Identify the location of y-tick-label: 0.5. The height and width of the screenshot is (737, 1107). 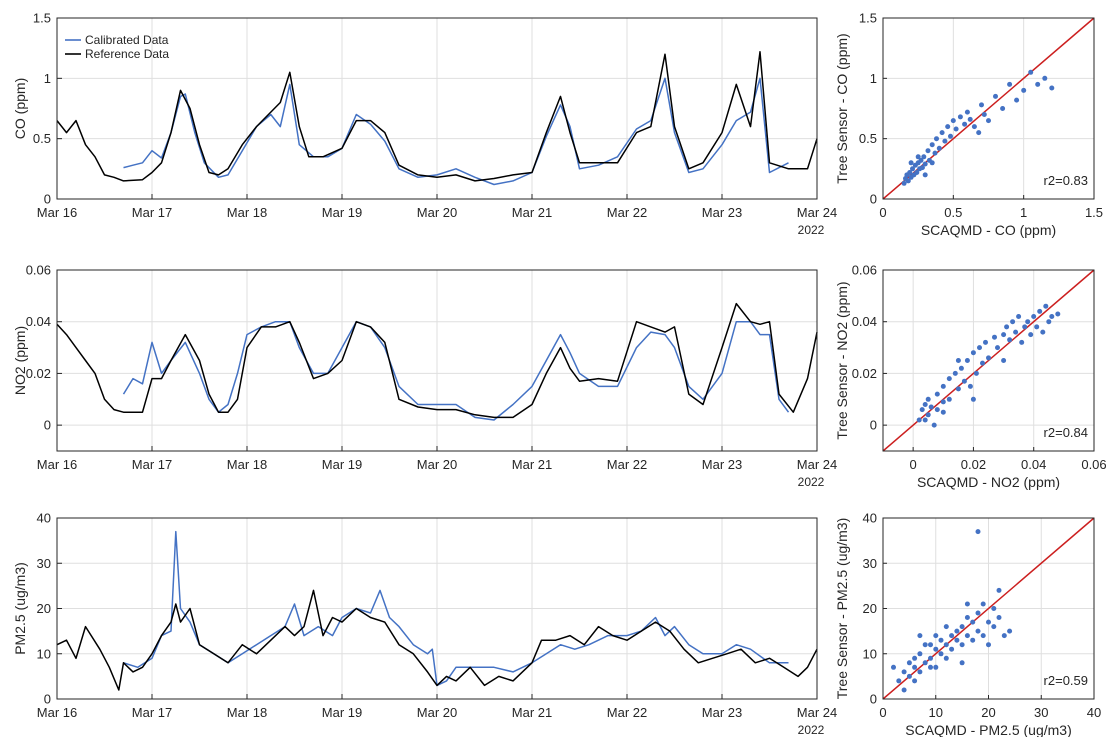
(868, 138).